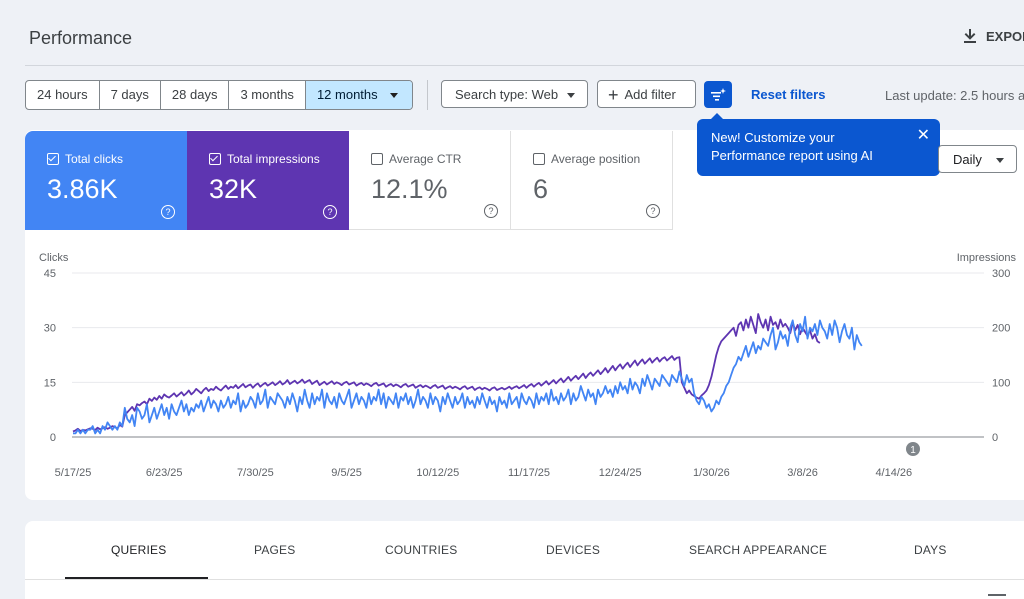 The image size is (1024, 599). Describe the element at coordinates (50, 383) in the screenshot. I see `left-tick-label: 15` at that location.